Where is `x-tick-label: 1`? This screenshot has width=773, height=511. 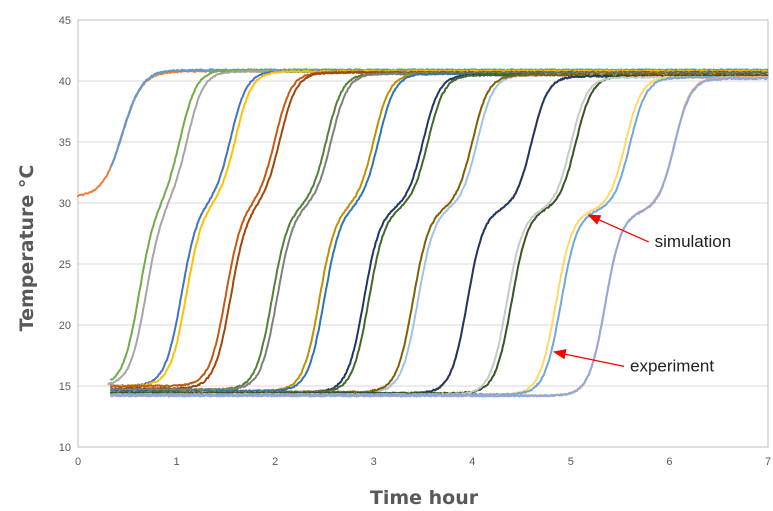
x-tick-label: 1 is located at coordinates (177, 462).